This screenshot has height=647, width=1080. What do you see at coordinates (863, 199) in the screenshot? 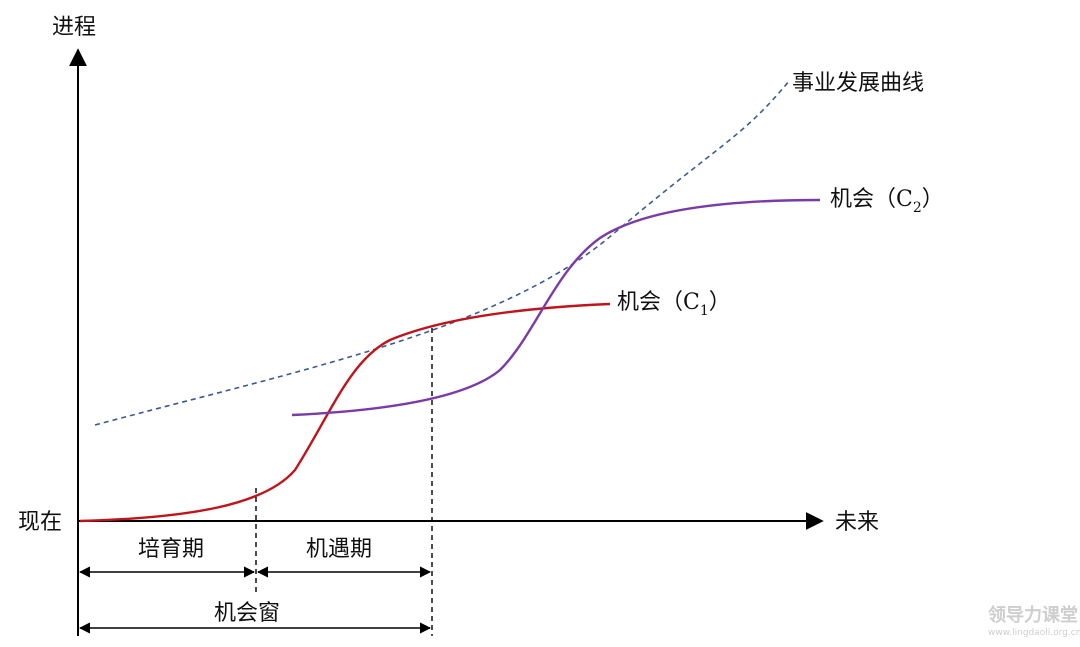
I see `c2-label-prefix: 机会（` at bounding box center [863, 199].